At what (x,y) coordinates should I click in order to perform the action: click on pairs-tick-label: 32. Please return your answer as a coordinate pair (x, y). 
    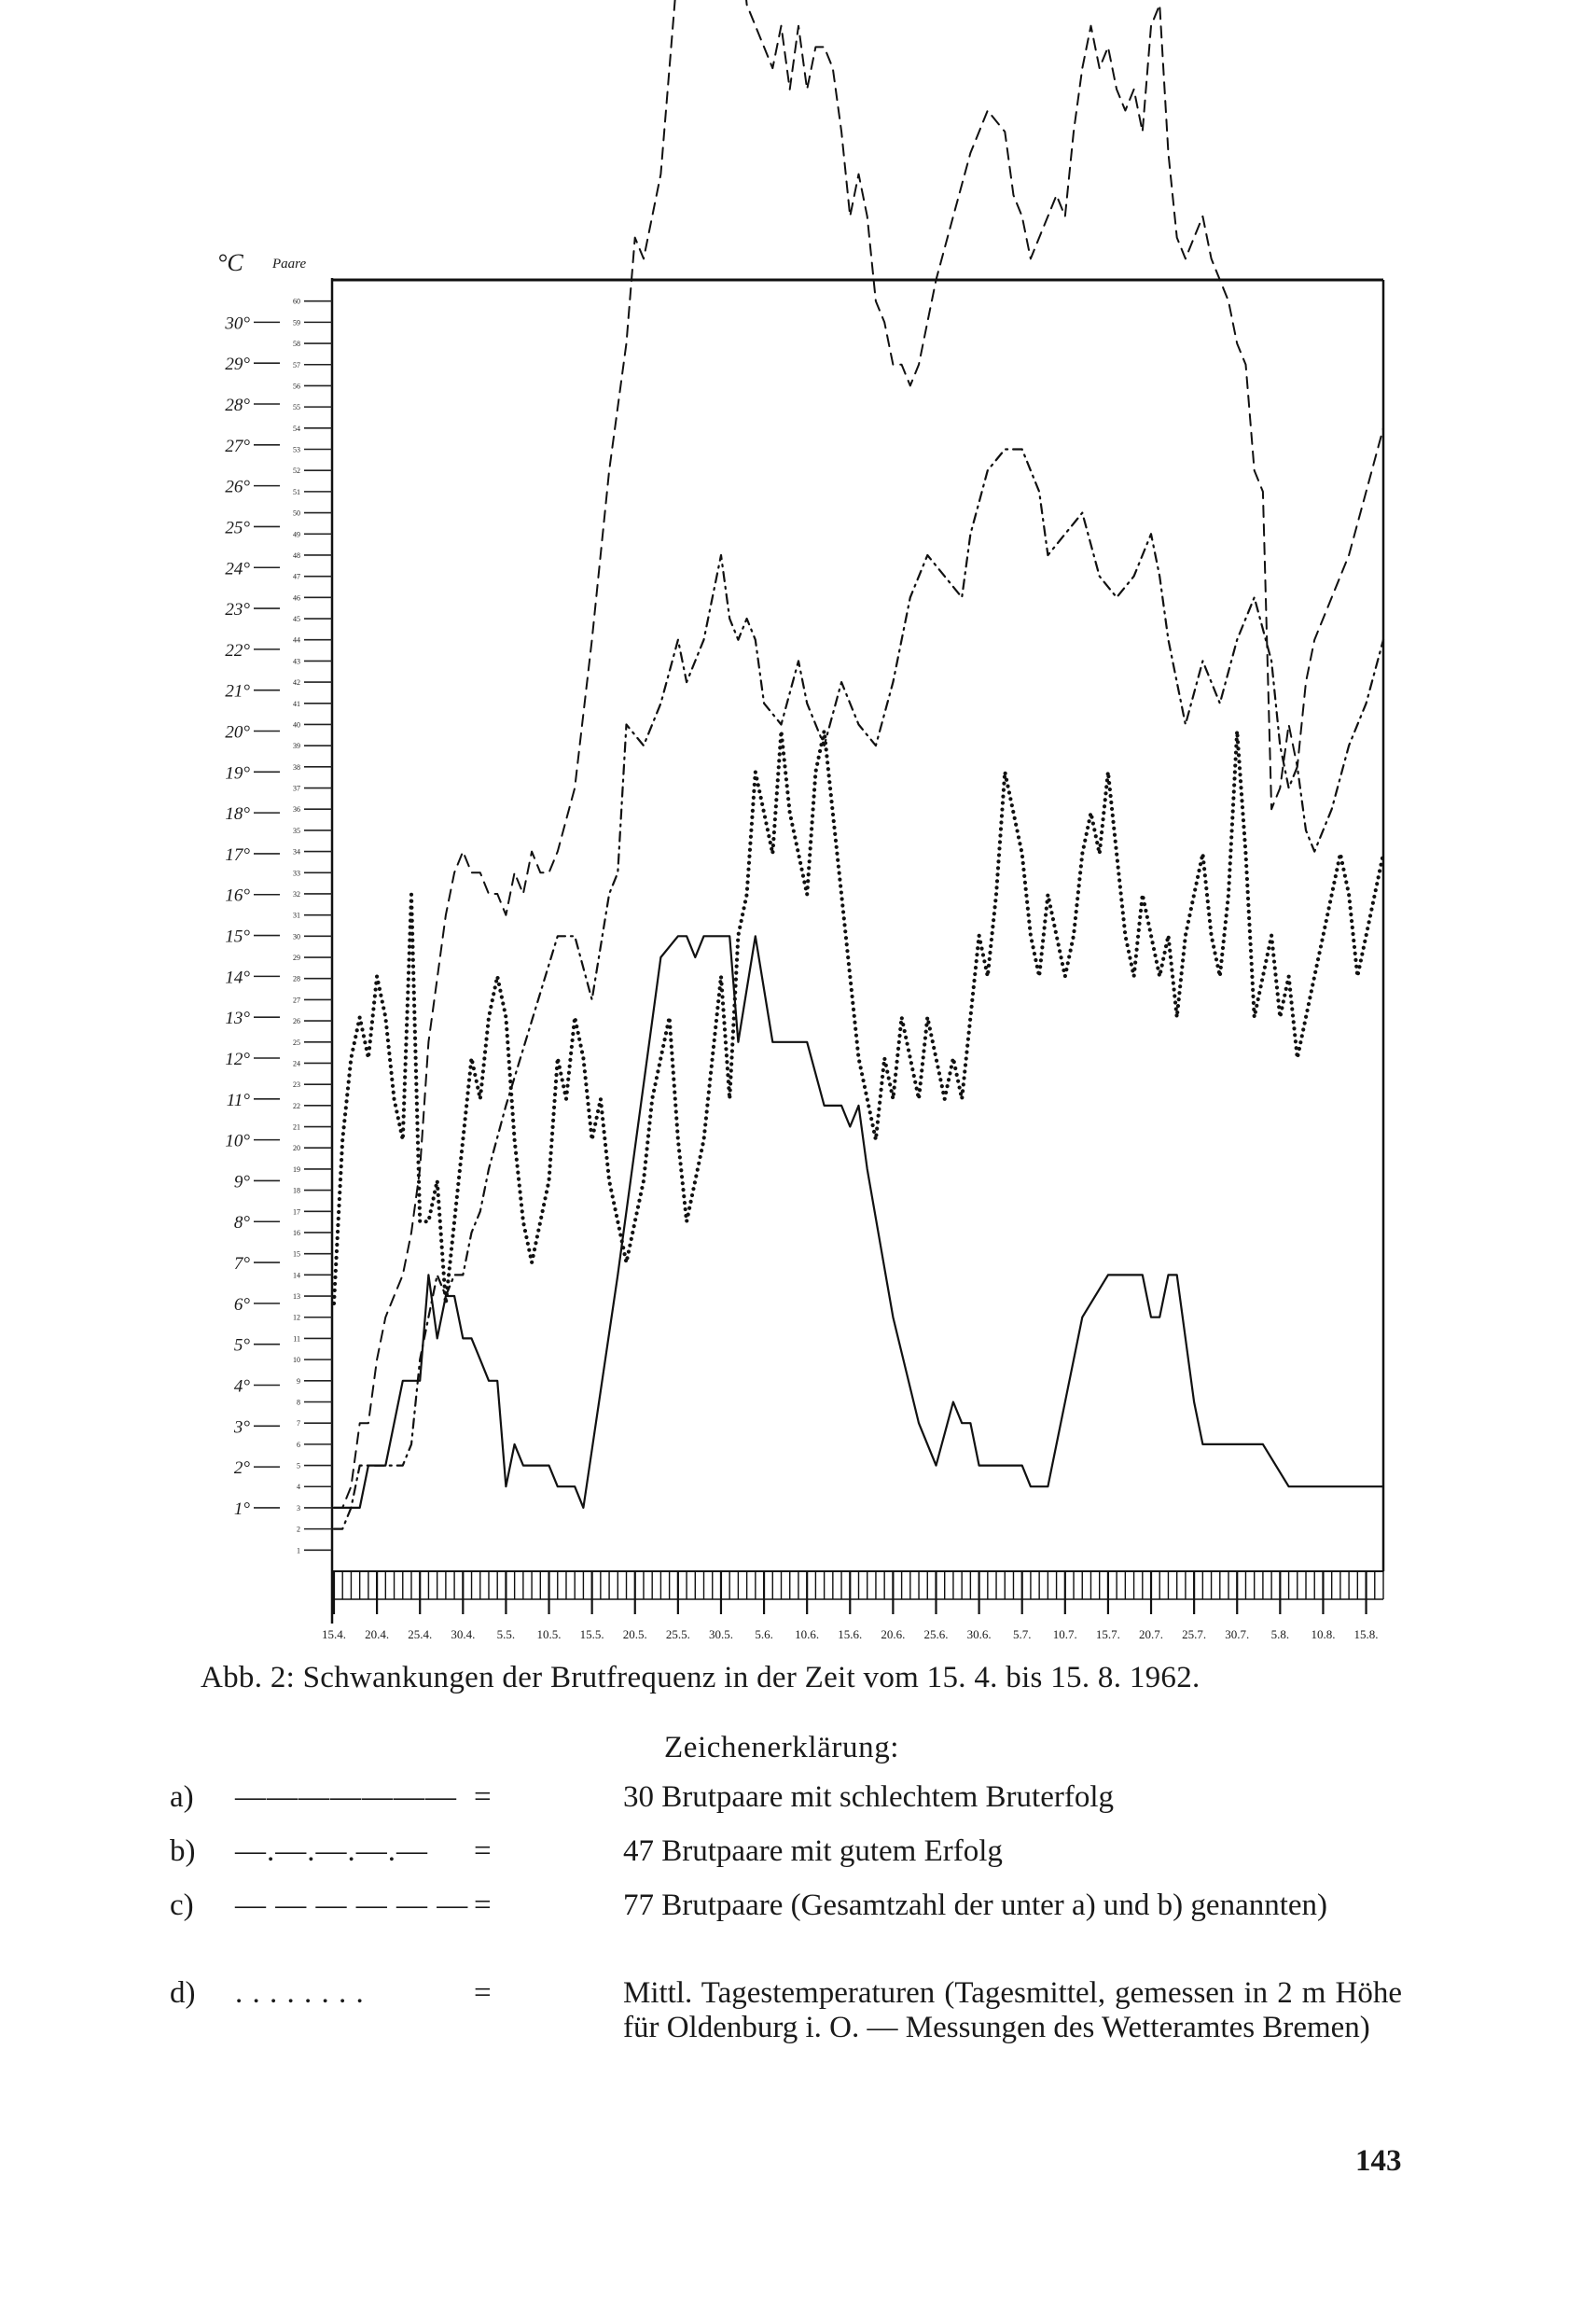
    Looking at the image, I should click on (296, 895).